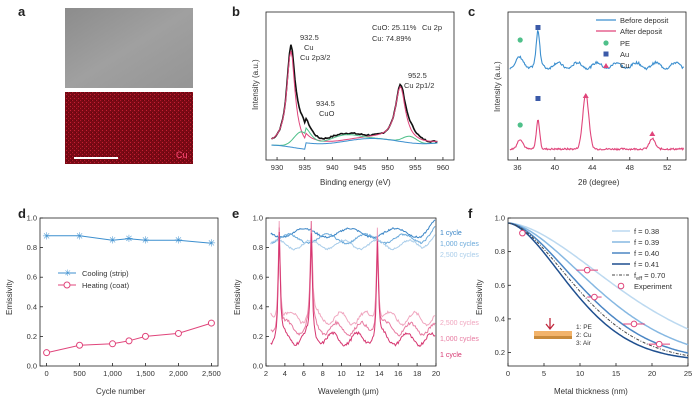 This screenshot has width=700, height=400. I want to click on e-x-tick-label: 12, so click(360, 373).